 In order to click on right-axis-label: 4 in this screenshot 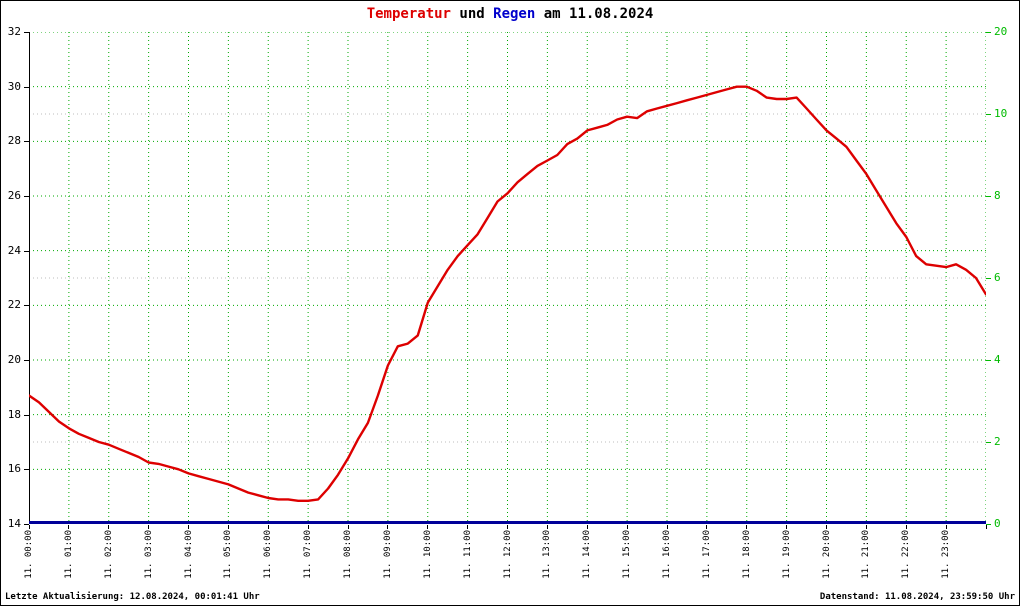, I will do `click(997, 359)`.